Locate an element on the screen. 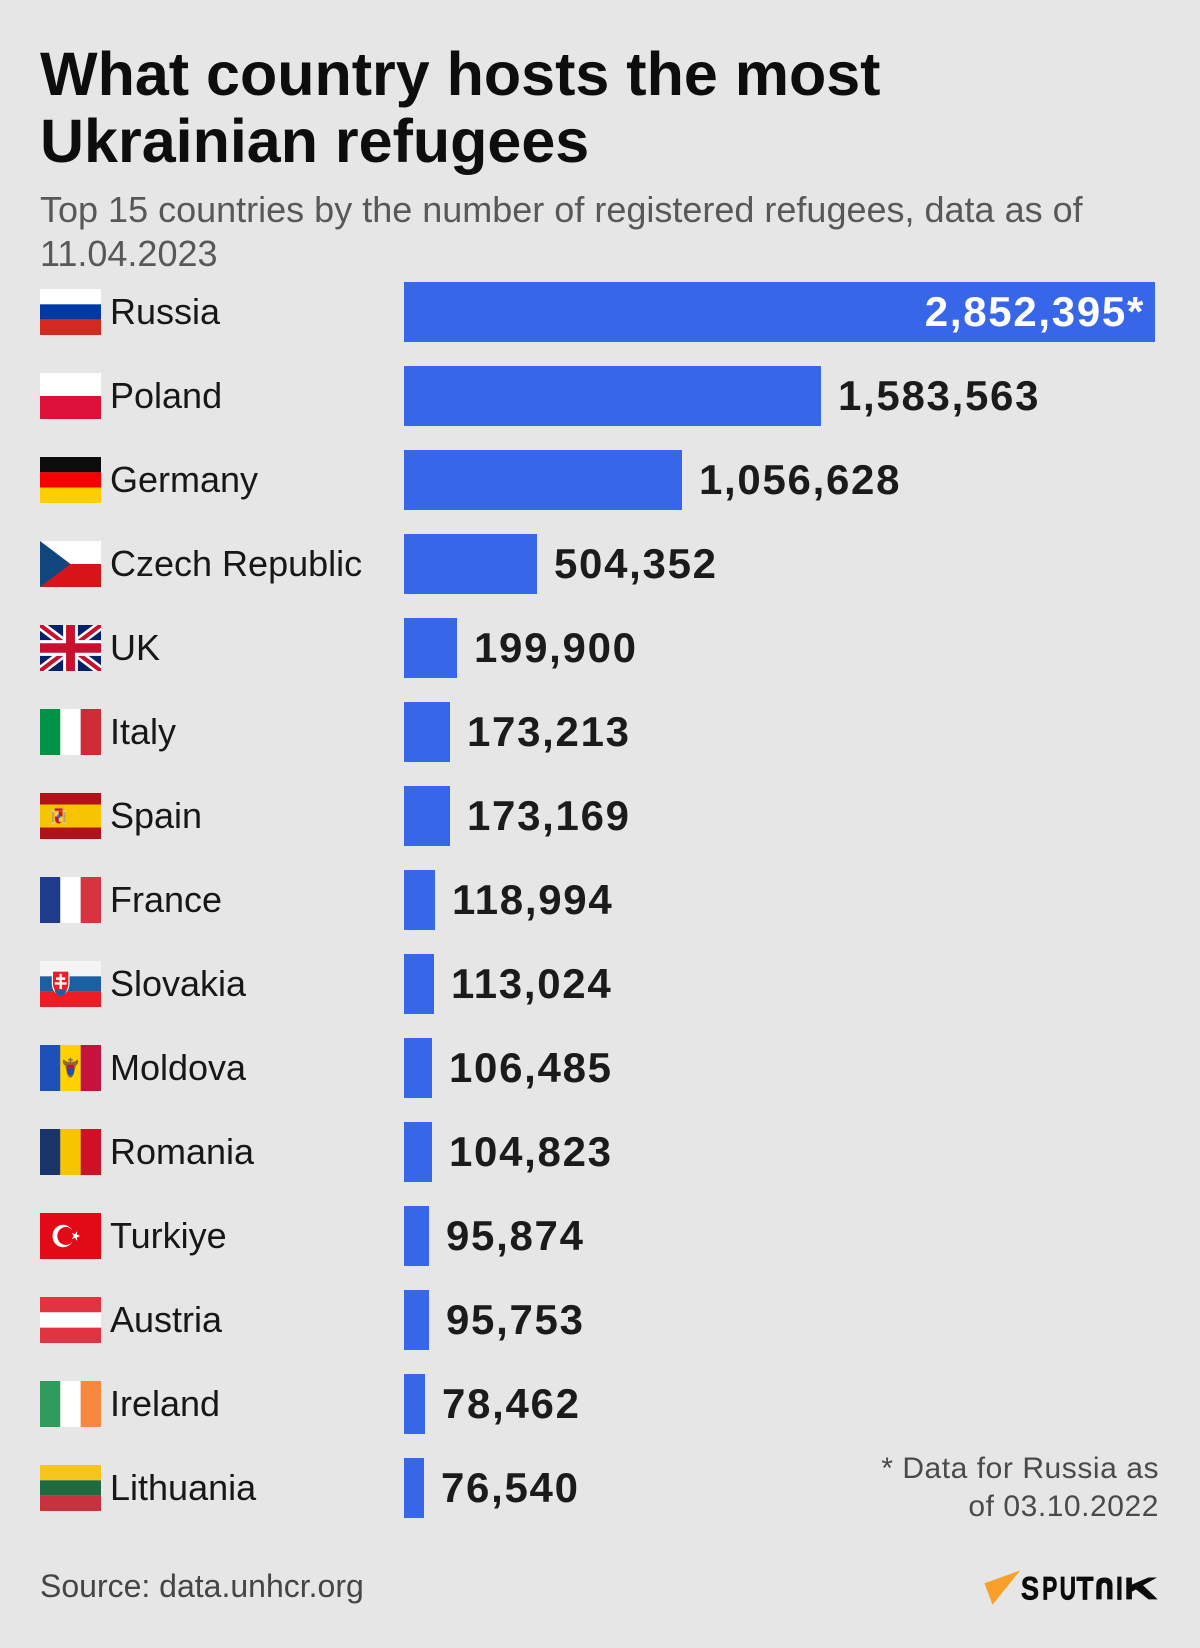 This screenshot has height=1648, width=1200. svg-text: P is located at coordinates (1049, 1588).